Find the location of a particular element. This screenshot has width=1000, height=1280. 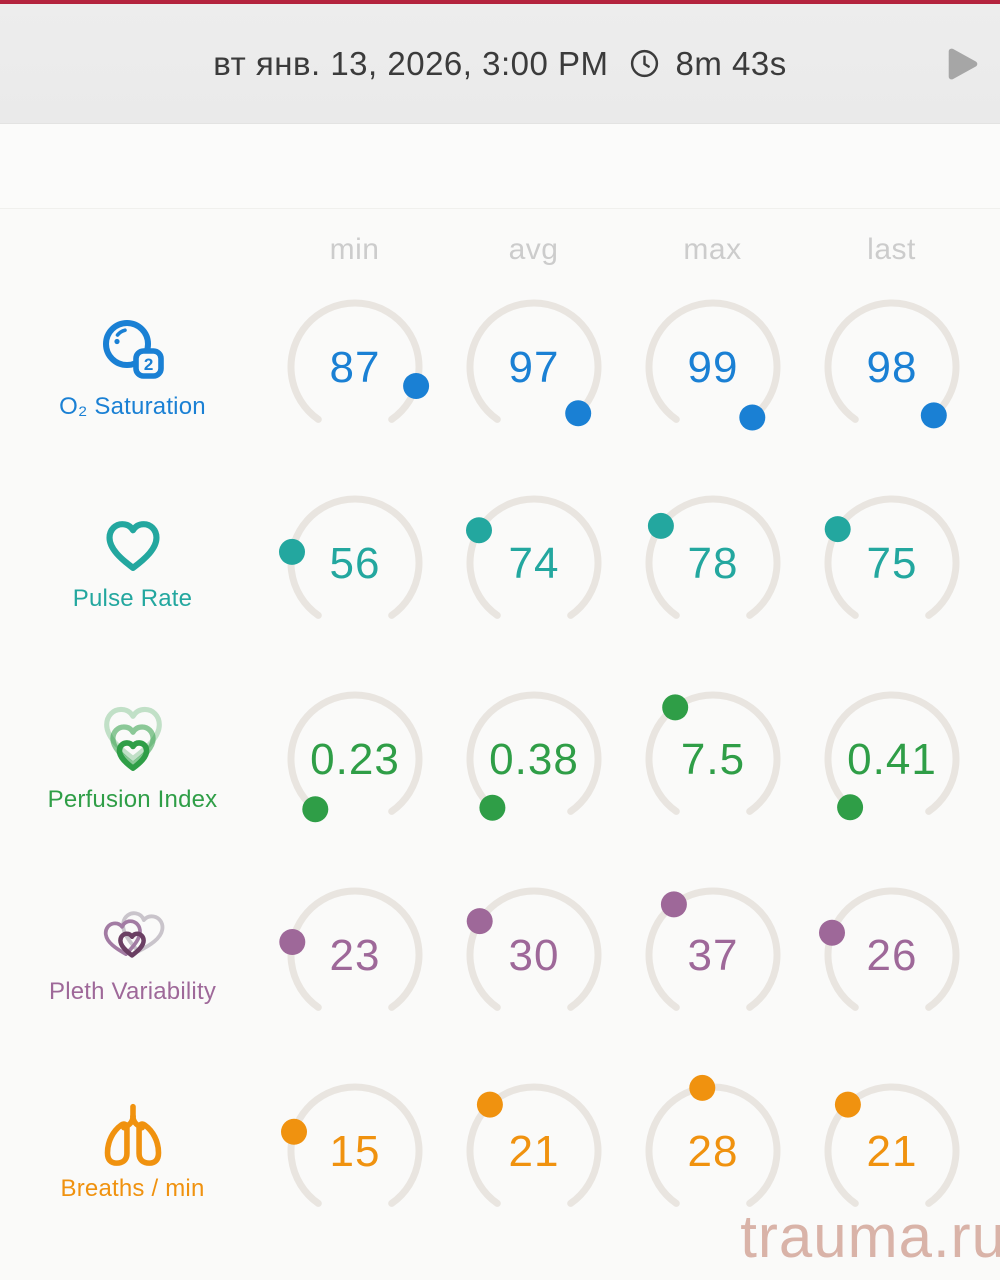

gauge-pulse-rate-last: 75 is located at coordinates (892, 563).